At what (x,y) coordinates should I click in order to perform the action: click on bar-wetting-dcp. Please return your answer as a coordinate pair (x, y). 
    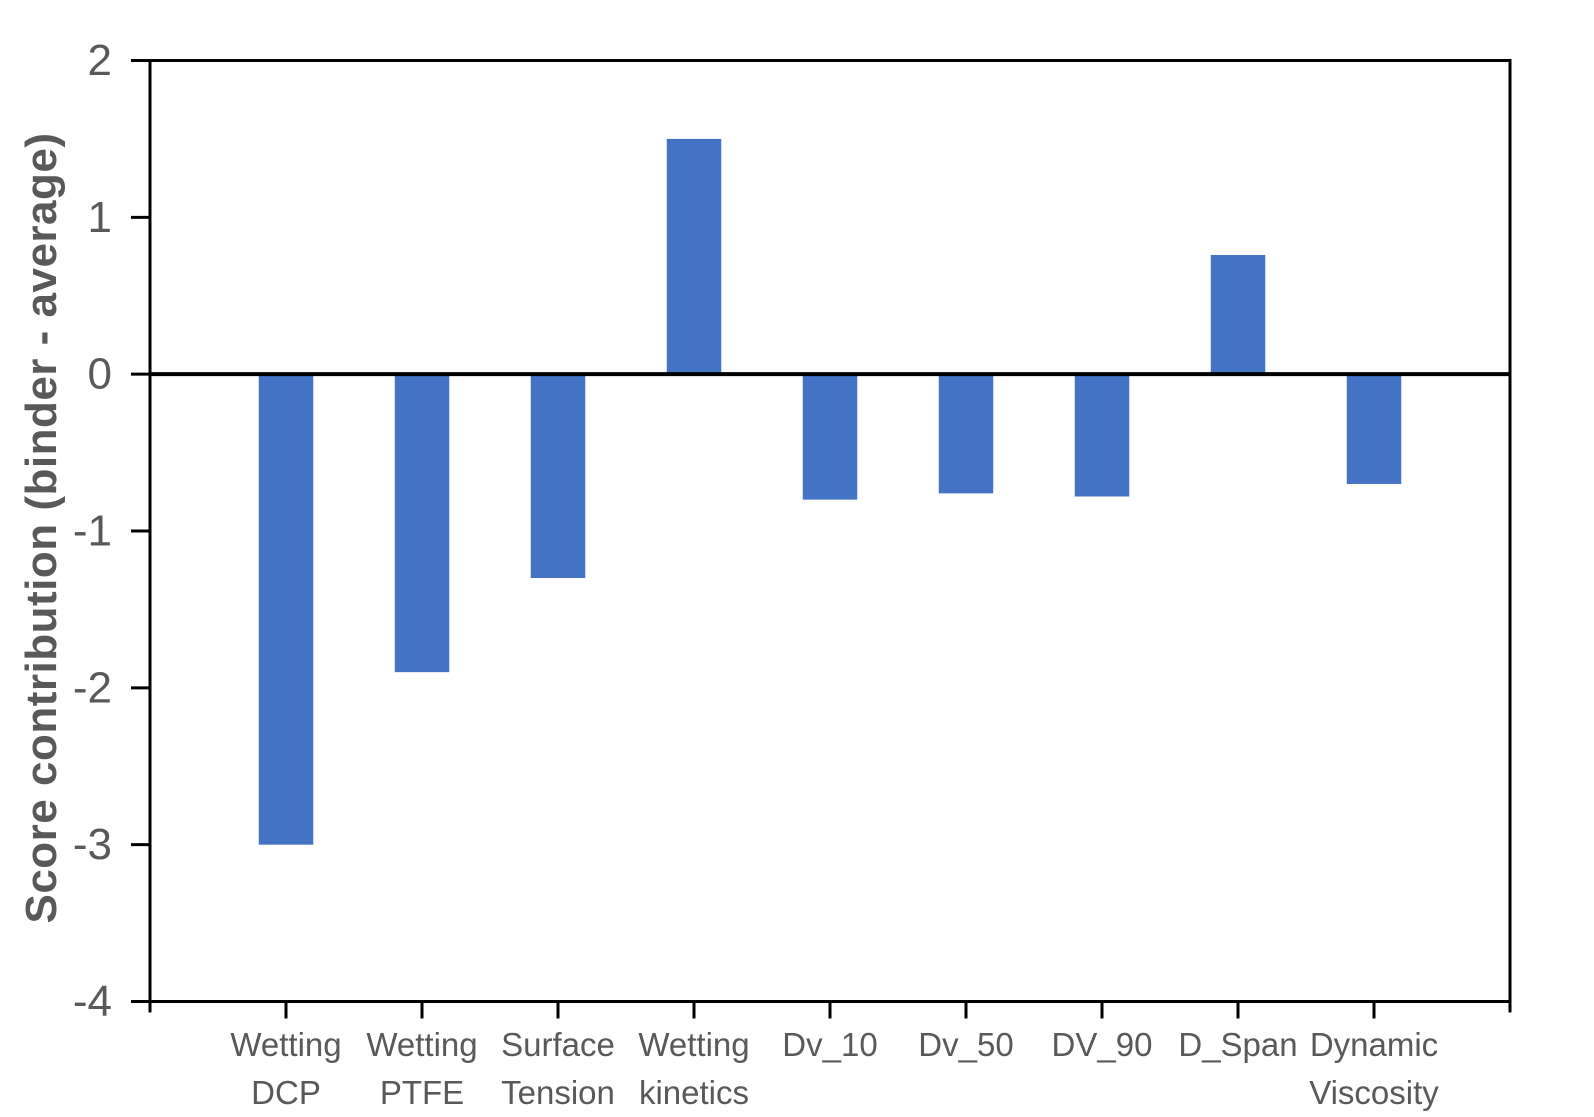
    Looking at the image, I should click on (286, 609).